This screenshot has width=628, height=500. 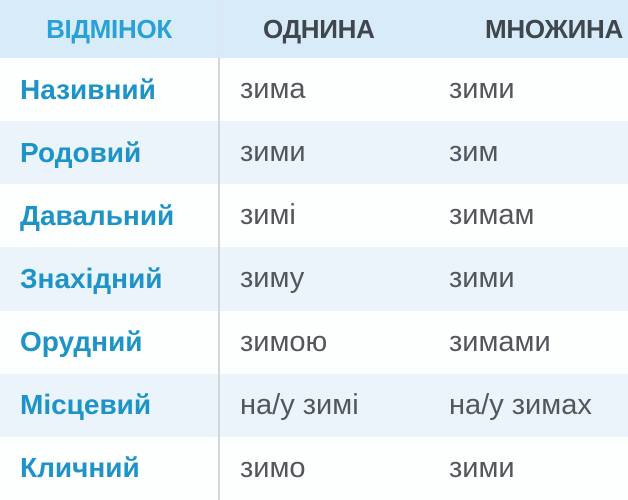 I want to click on table-row: Родовий зими зим, so click(x=314, y=153).